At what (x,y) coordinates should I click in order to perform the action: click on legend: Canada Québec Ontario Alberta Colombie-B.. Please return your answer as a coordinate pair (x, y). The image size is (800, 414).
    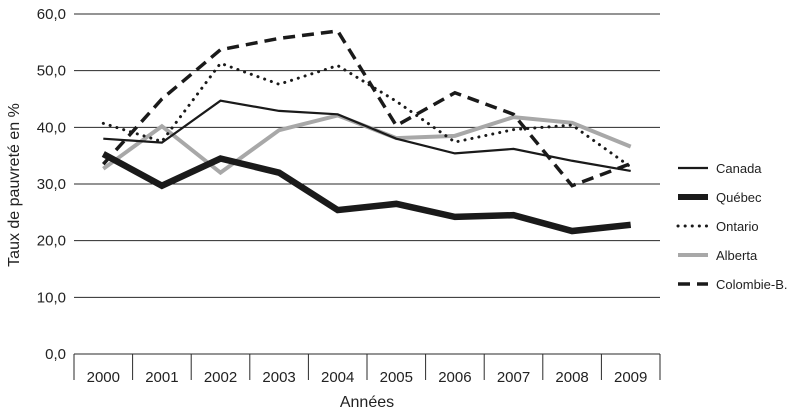
    Looking at the image, I should click on (732, 226).